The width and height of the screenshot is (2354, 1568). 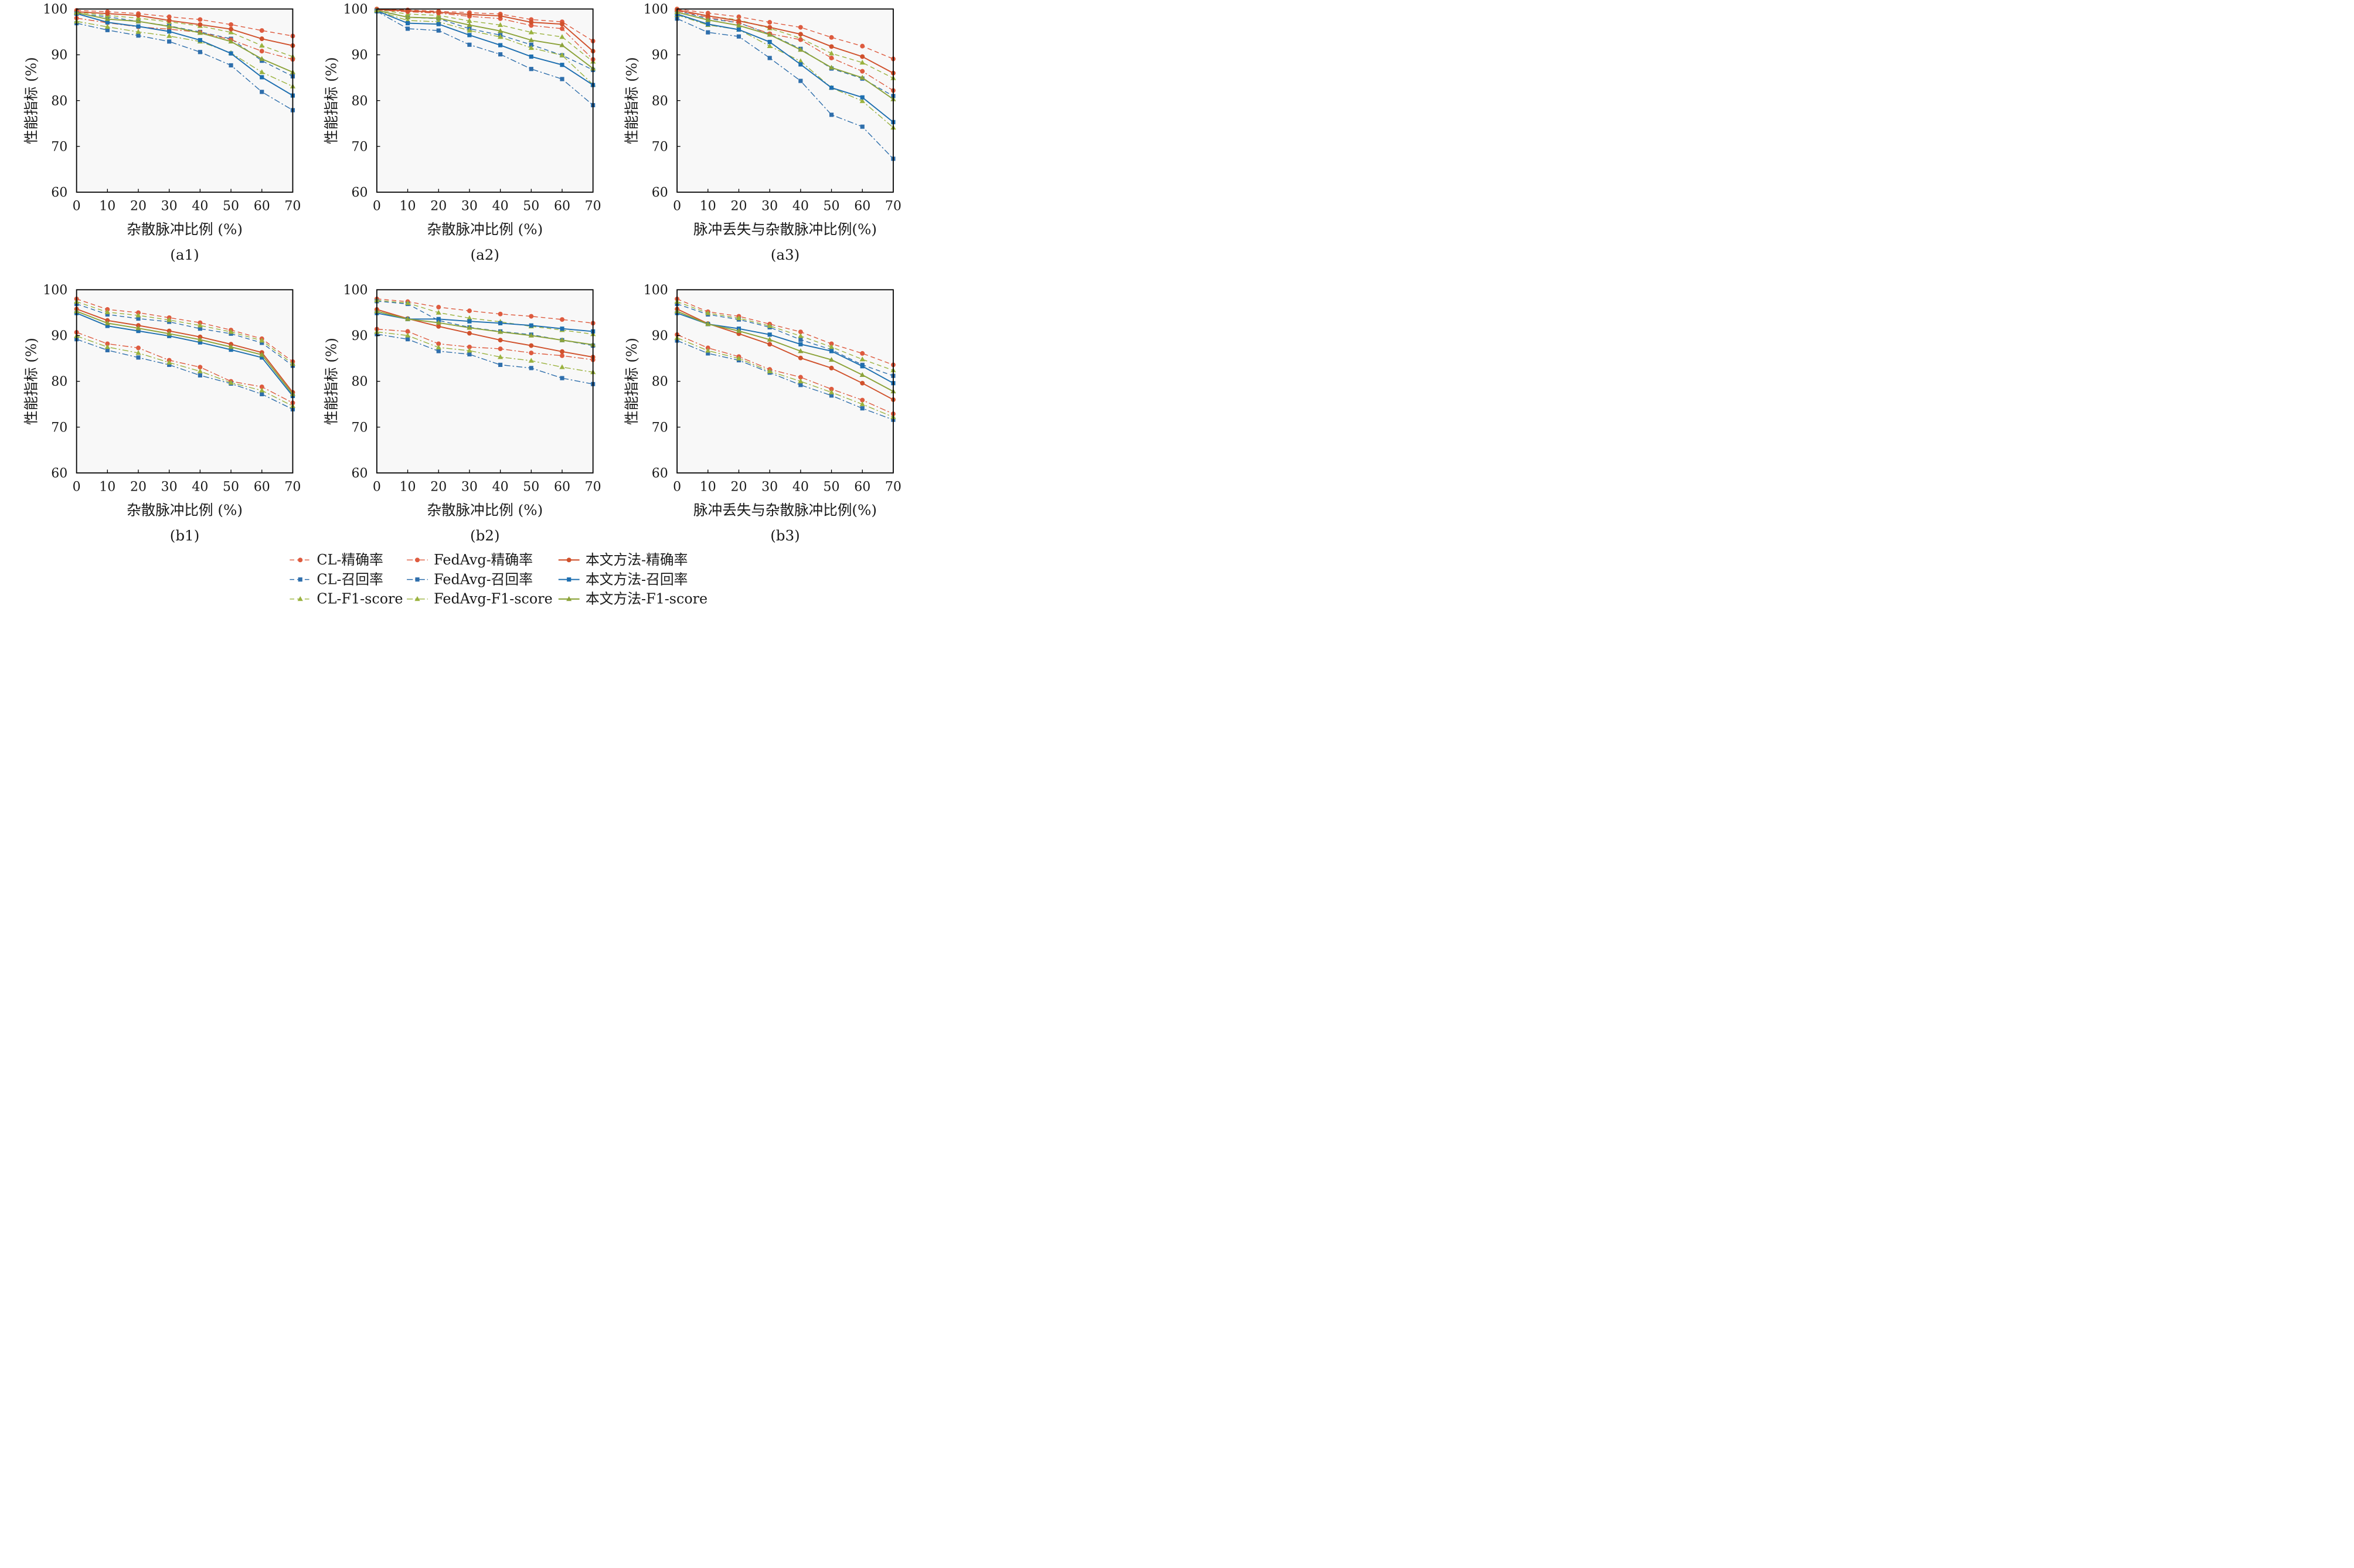 I want to click on x-tick-label: 0, so click(x=677, y=488).